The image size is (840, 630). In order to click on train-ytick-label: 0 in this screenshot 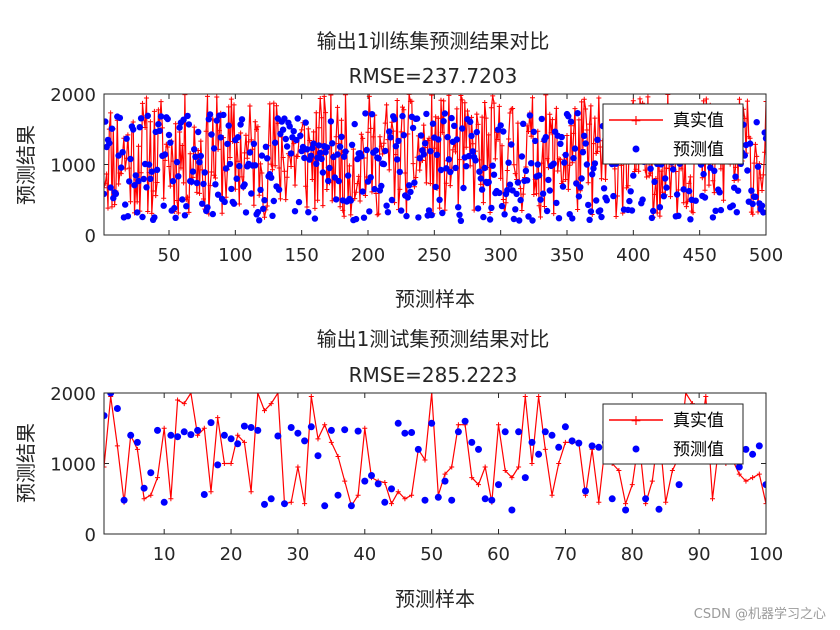, I will do `click(90, 236)`.